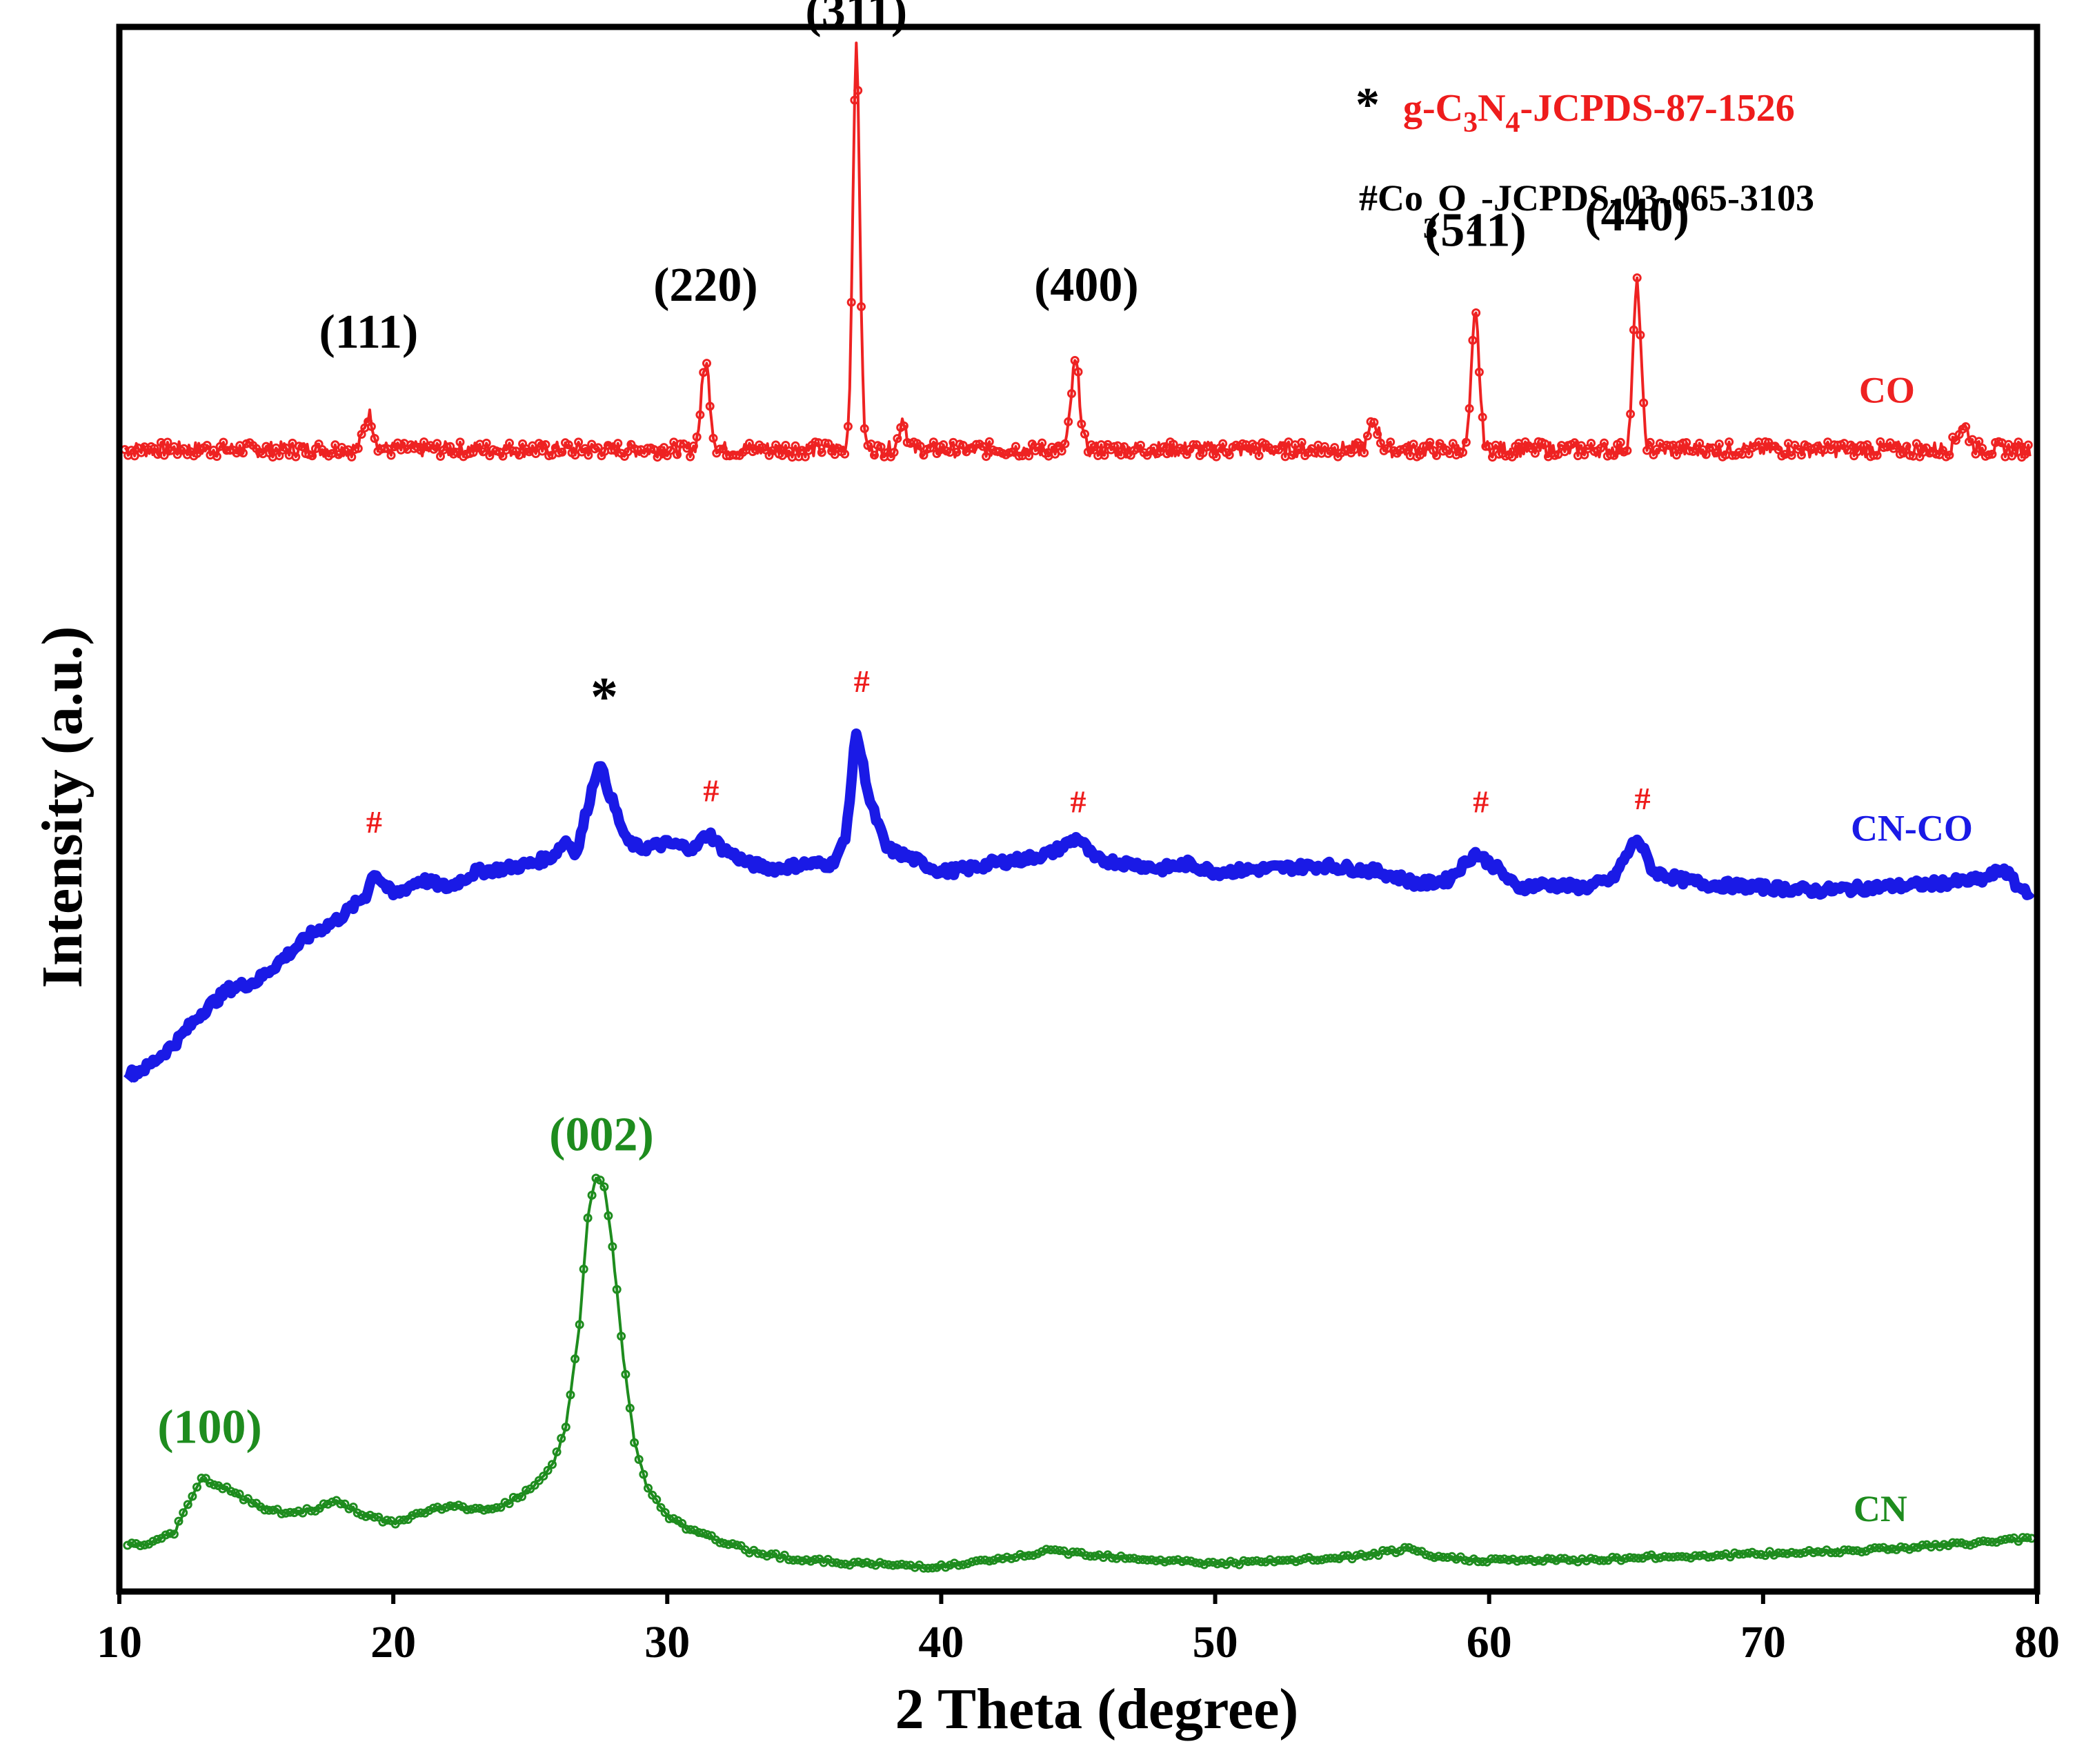 The width and height of the screenshot is (2095, 1764). What do you see at coordinates (1880, 1508) in the screenshot?
I see `series-label-cn: CN` at bounding box center [1880, 1508].